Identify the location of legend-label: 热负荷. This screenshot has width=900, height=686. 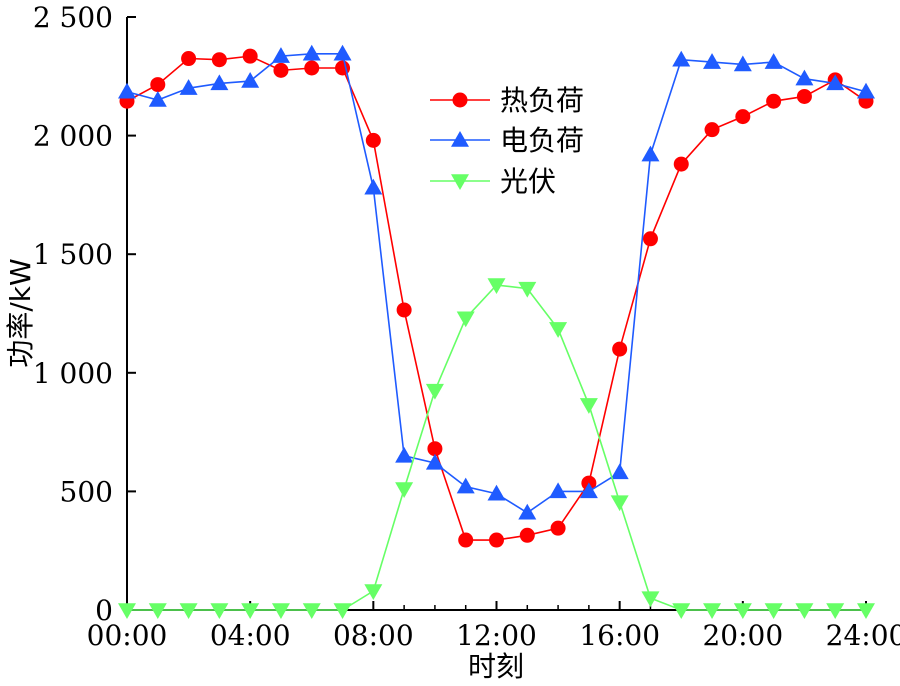
(542, 100).